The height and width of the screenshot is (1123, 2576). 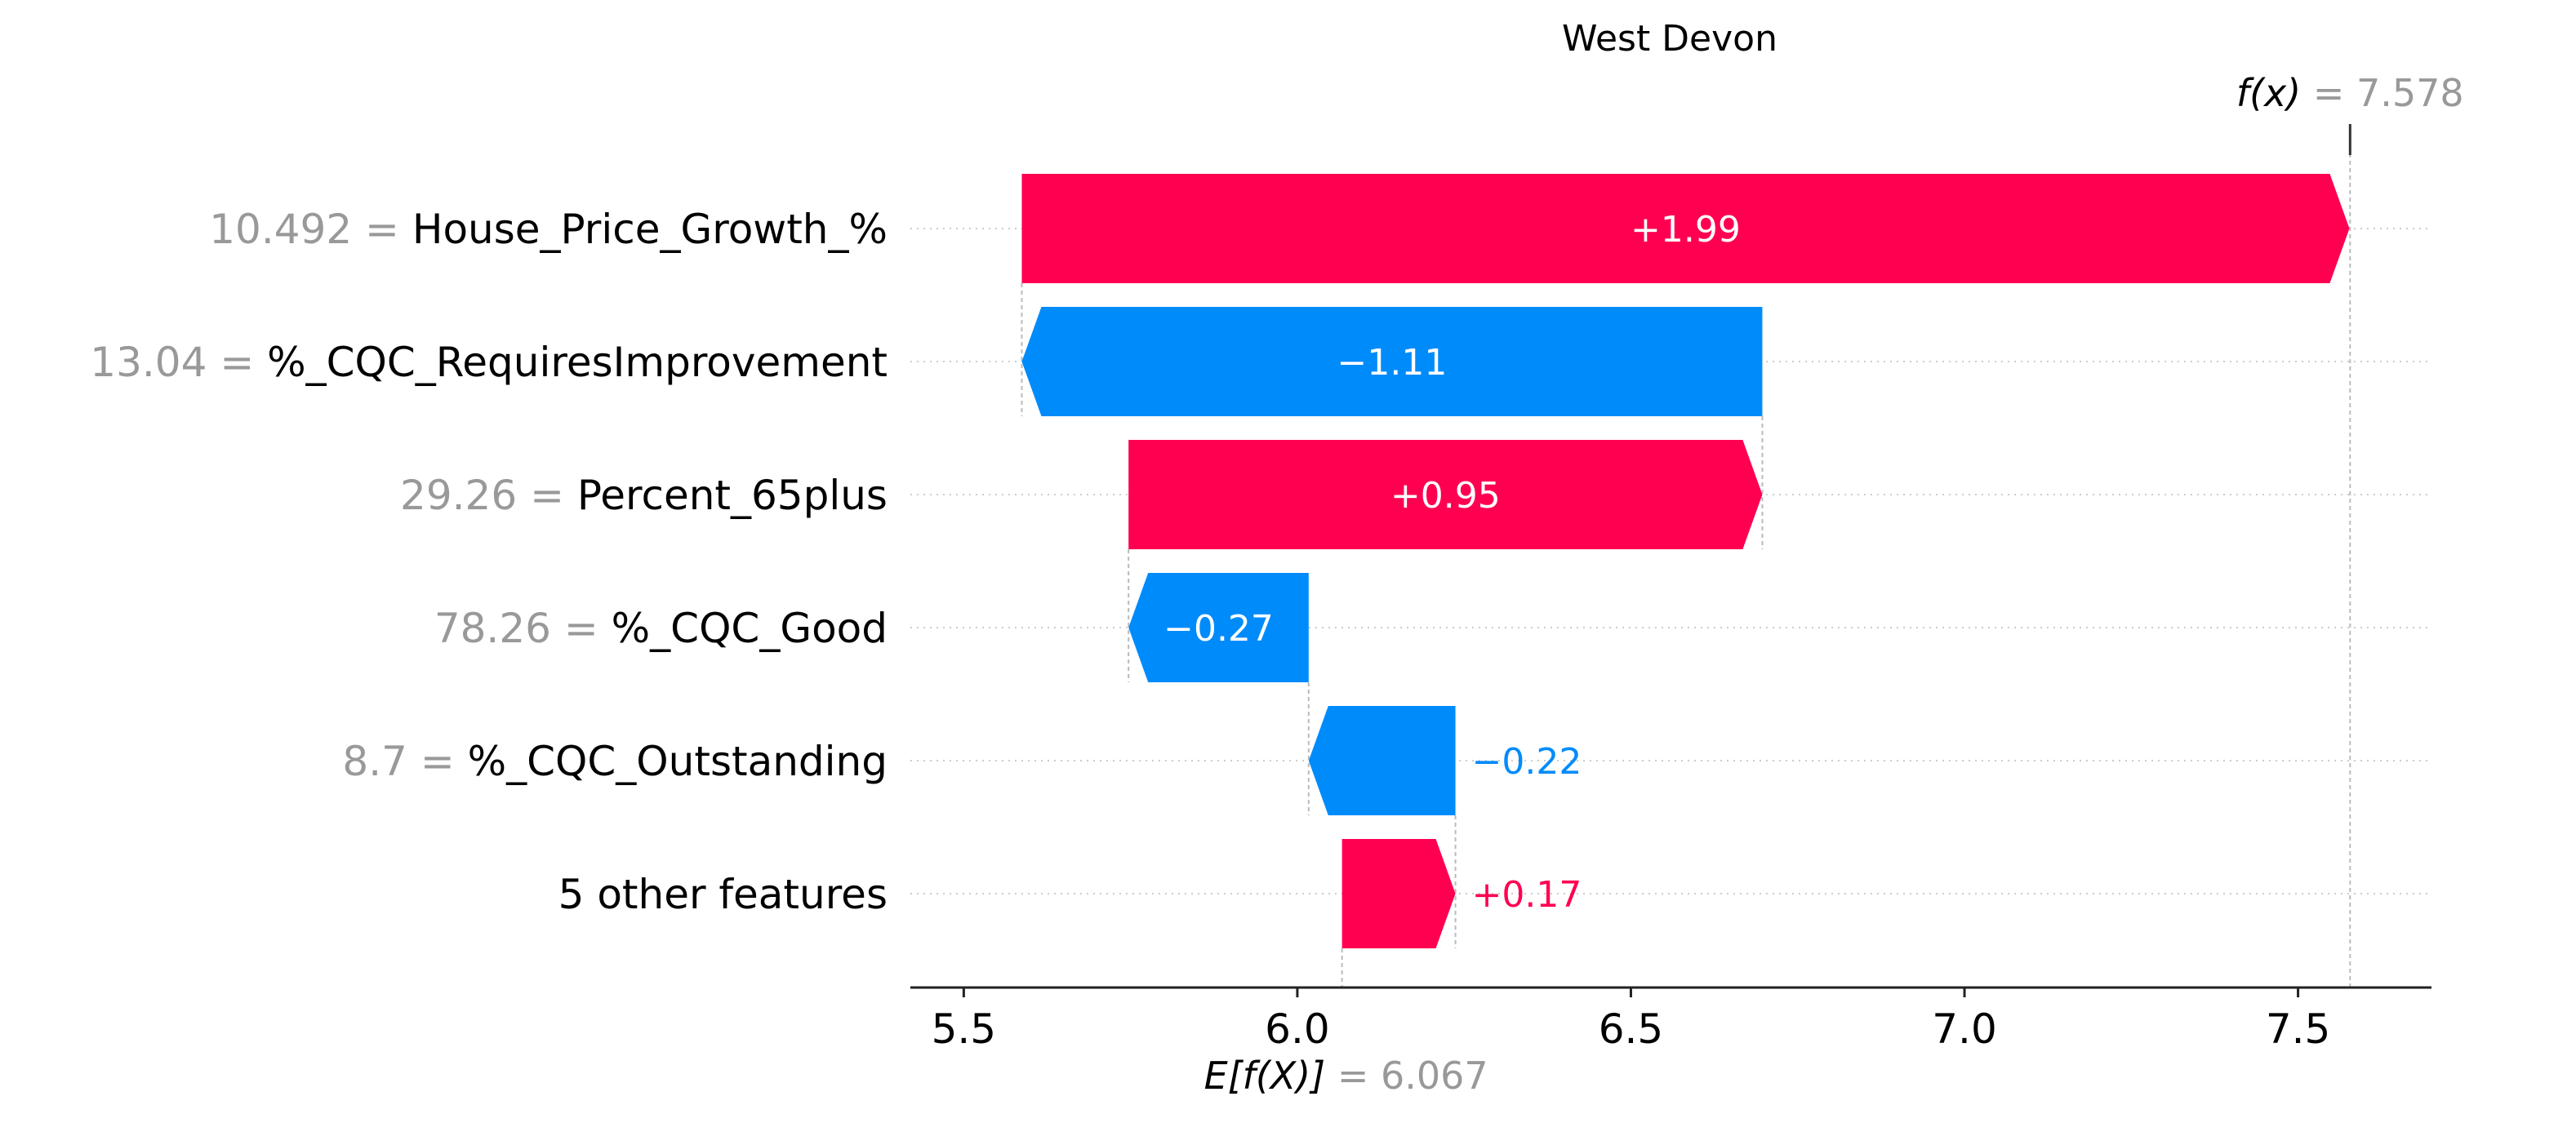 What do you see at coordinates (1297, 1029) in the screenshot?
I see `x-tick-label: 6.0` at bounding box center [1297, 1029].